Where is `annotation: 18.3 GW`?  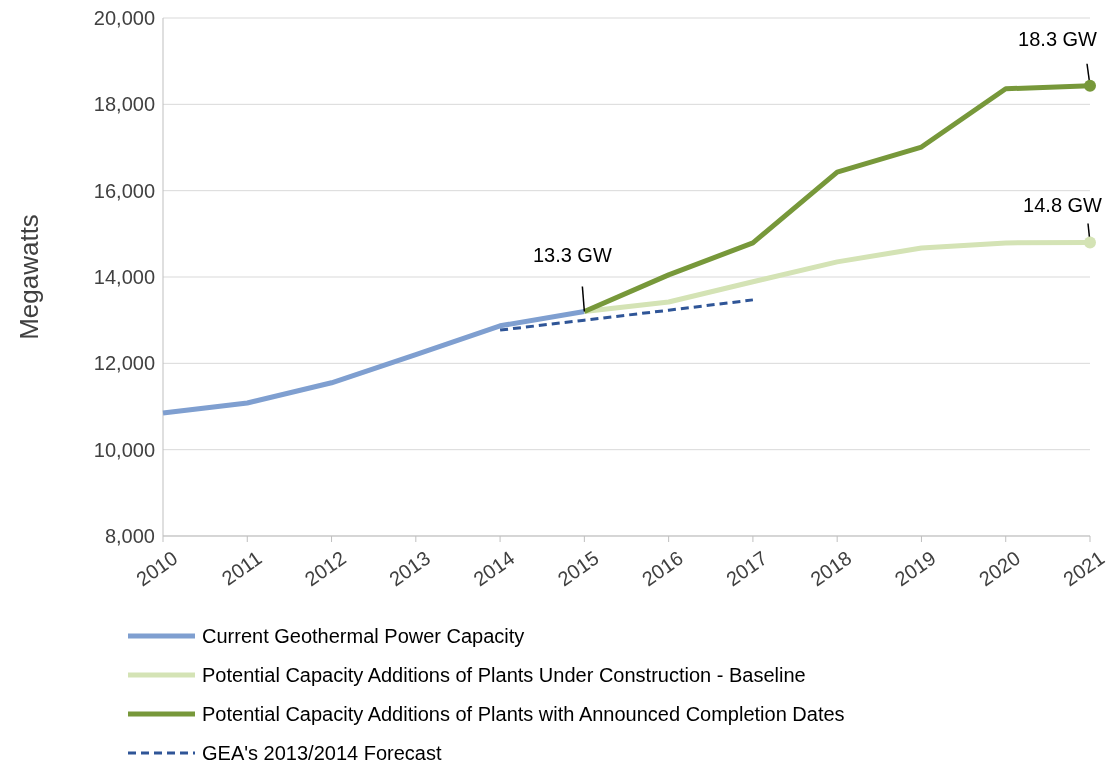 annotation: 18.3 GW is located at coordinates (1058, 38).